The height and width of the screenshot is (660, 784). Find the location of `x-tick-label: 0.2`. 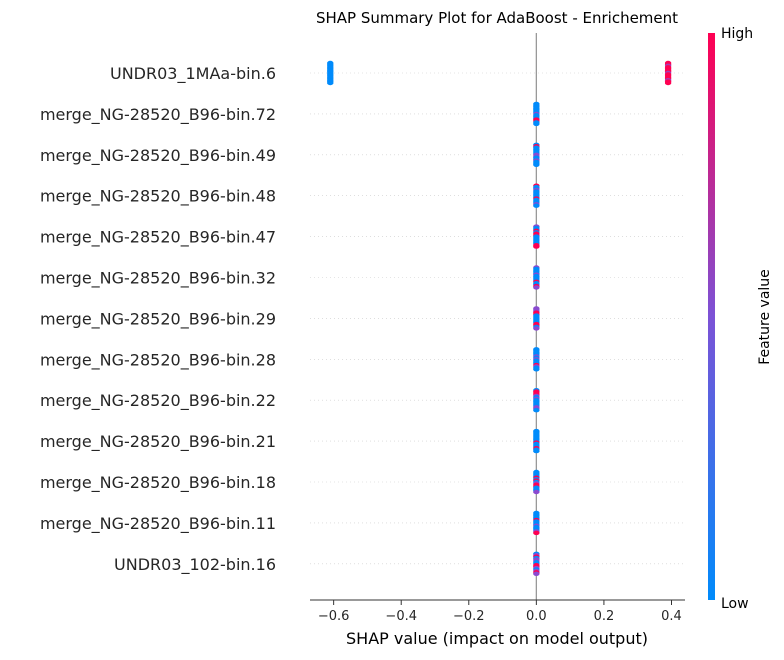

x-tick-label: 0.2 is located at coordinates (604, 616).